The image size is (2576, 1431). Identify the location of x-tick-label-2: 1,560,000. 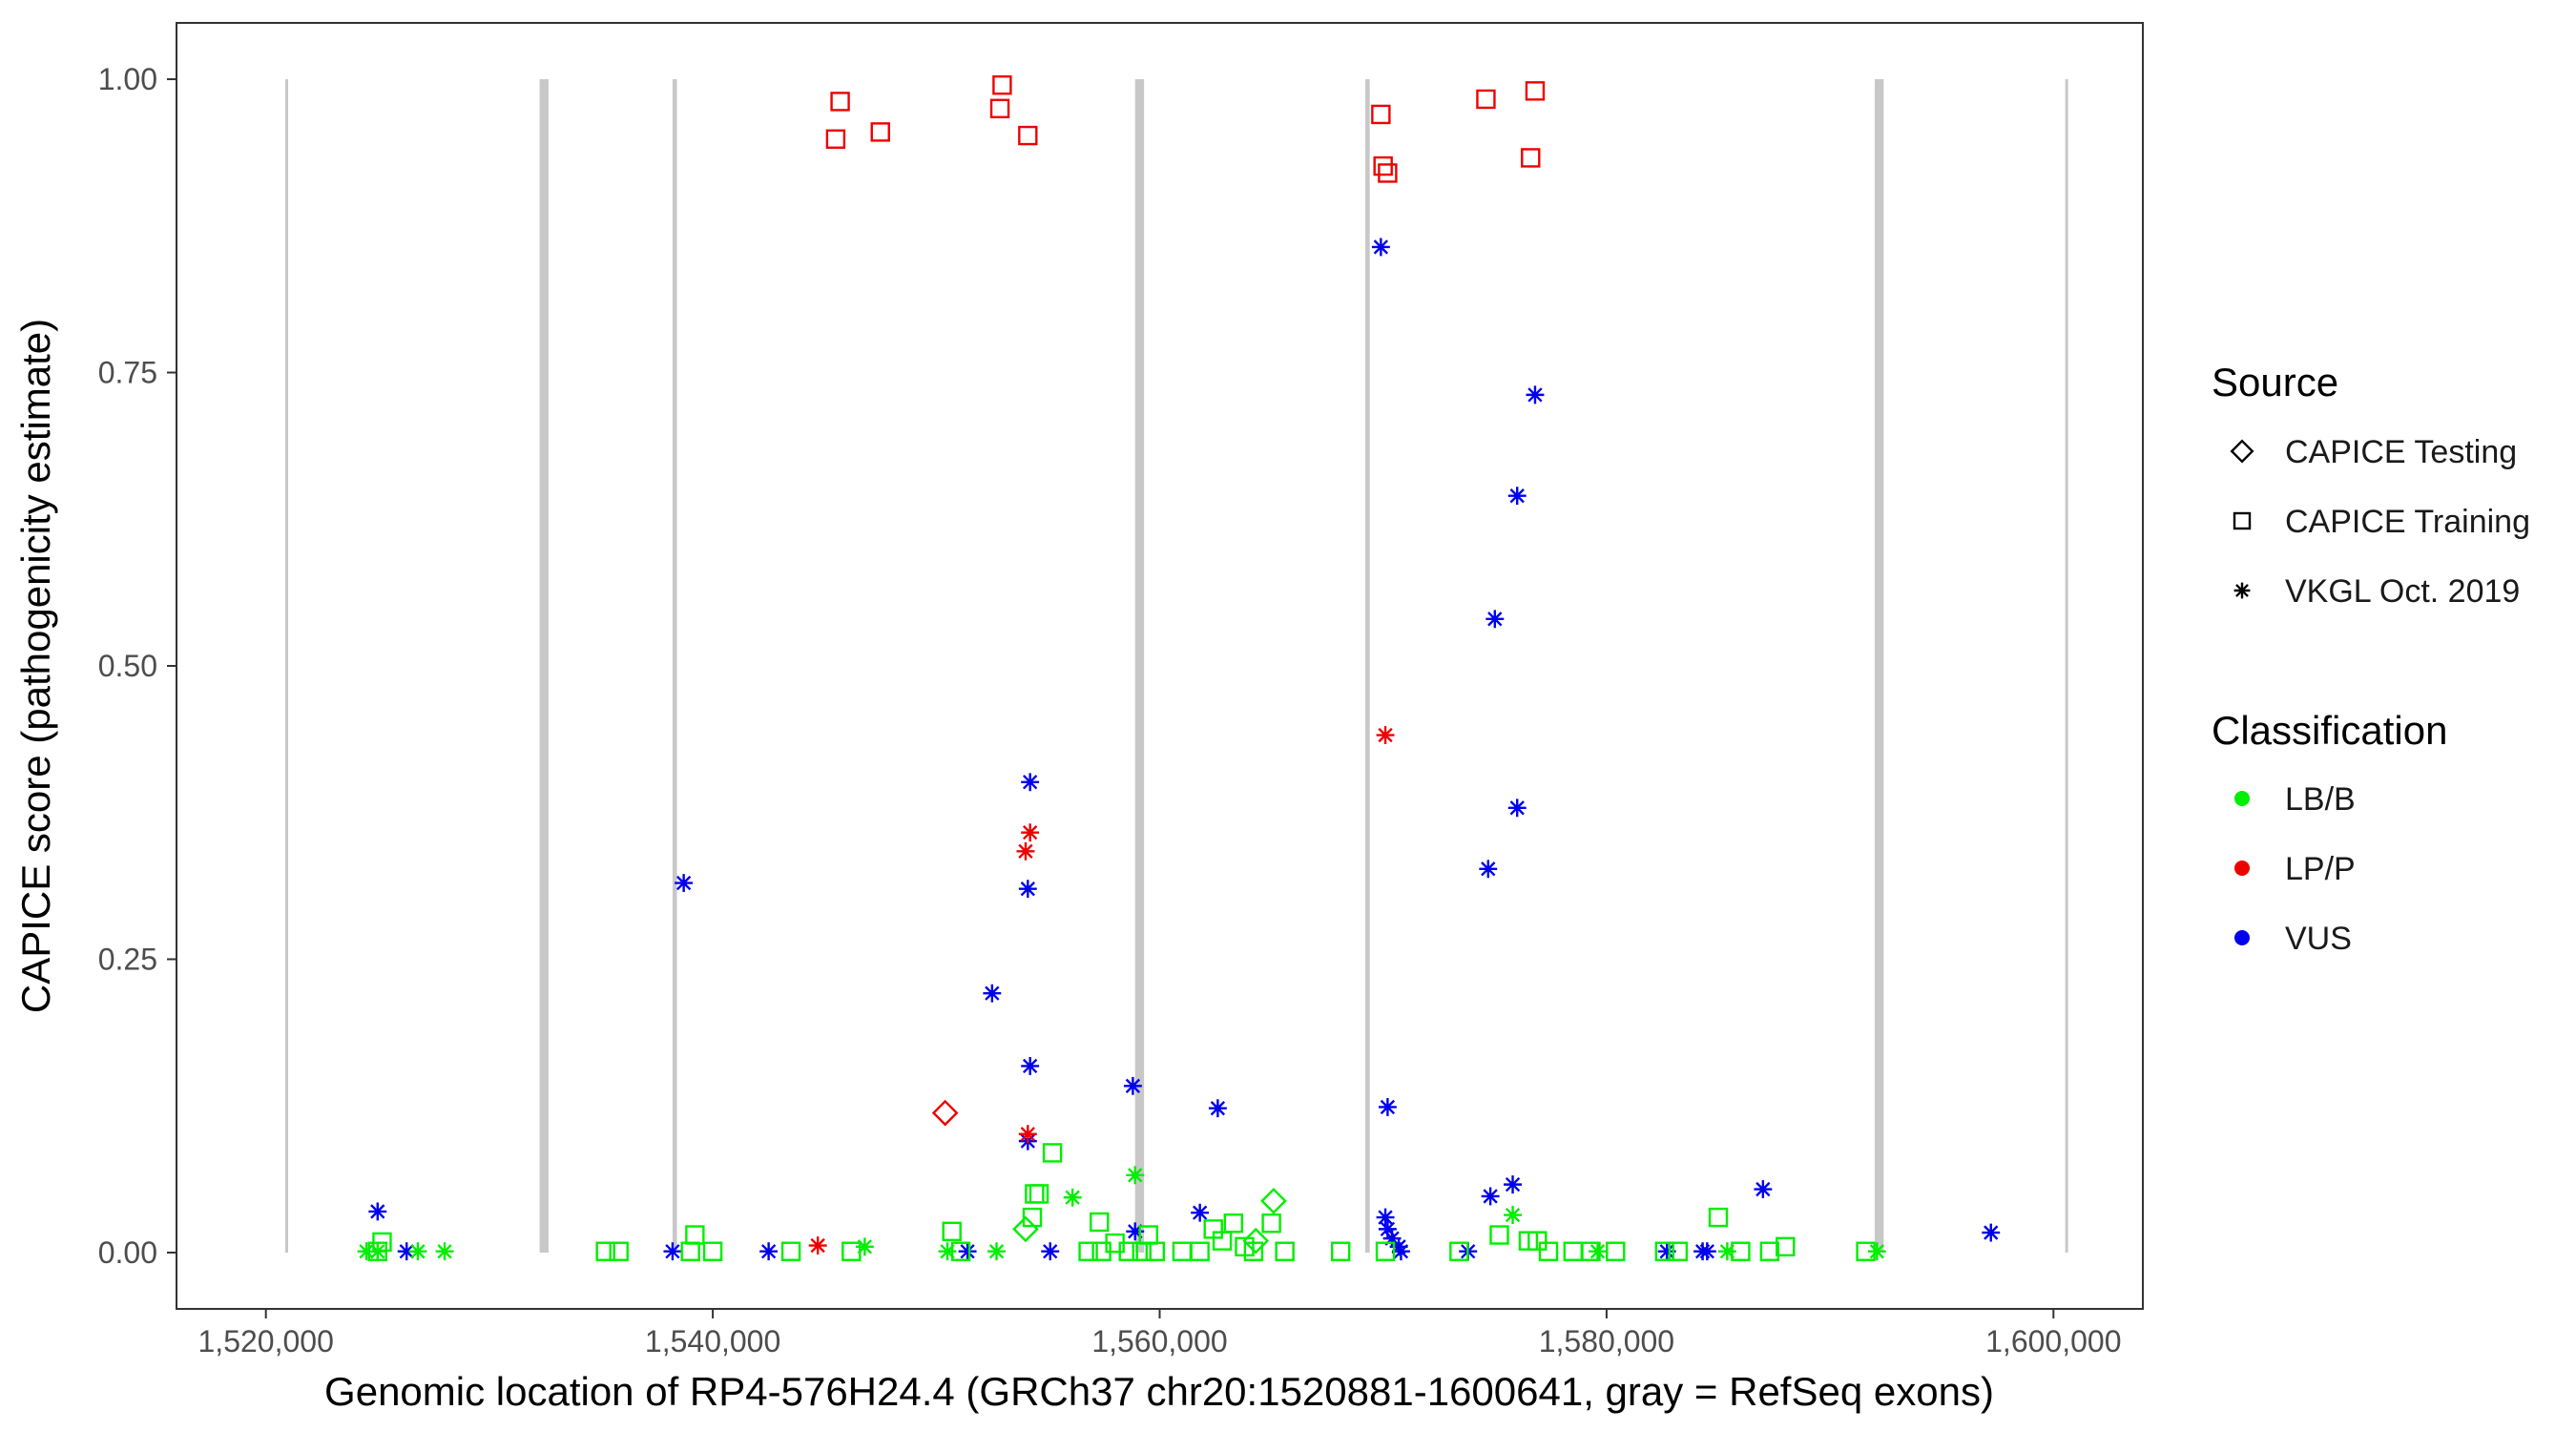
(1159, 1341).